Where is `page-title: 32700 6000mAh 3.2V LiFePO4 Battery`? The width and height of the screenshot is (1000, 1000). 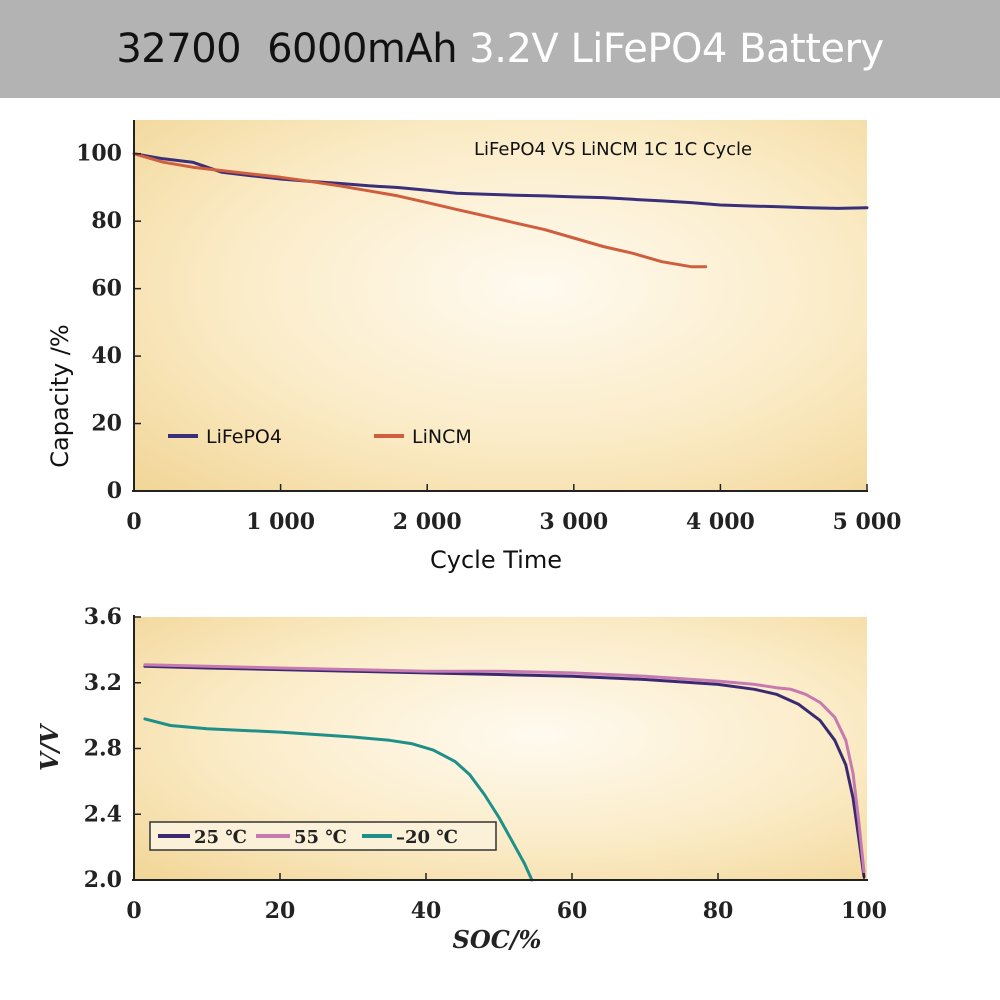
page-title: 32700 6000mAh 3.2V LiFePO4 Battery is located at coordinates (500, 49).